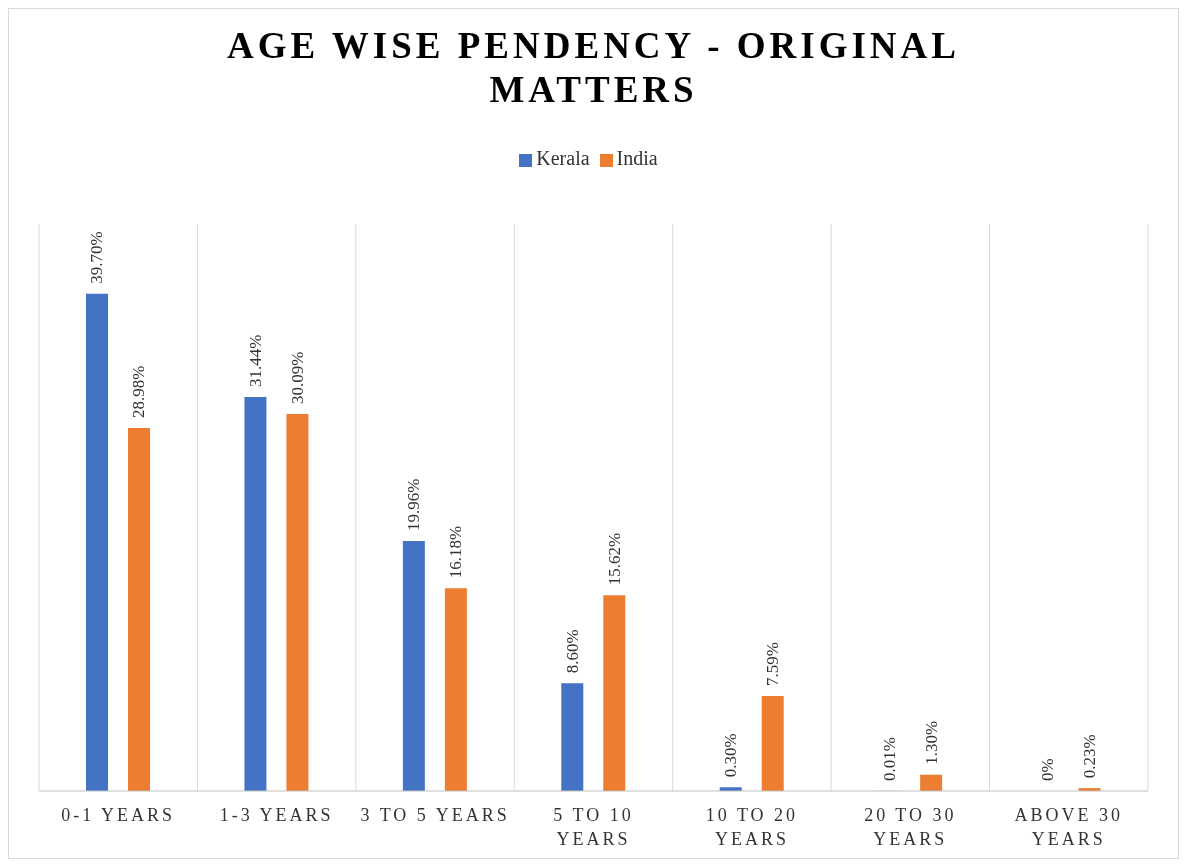 The image size is (1187, 867). What do you see at coordinates (297, 378) in the screenshot?
I see `data-label: 30.09%` at bounding box center [297, 378].